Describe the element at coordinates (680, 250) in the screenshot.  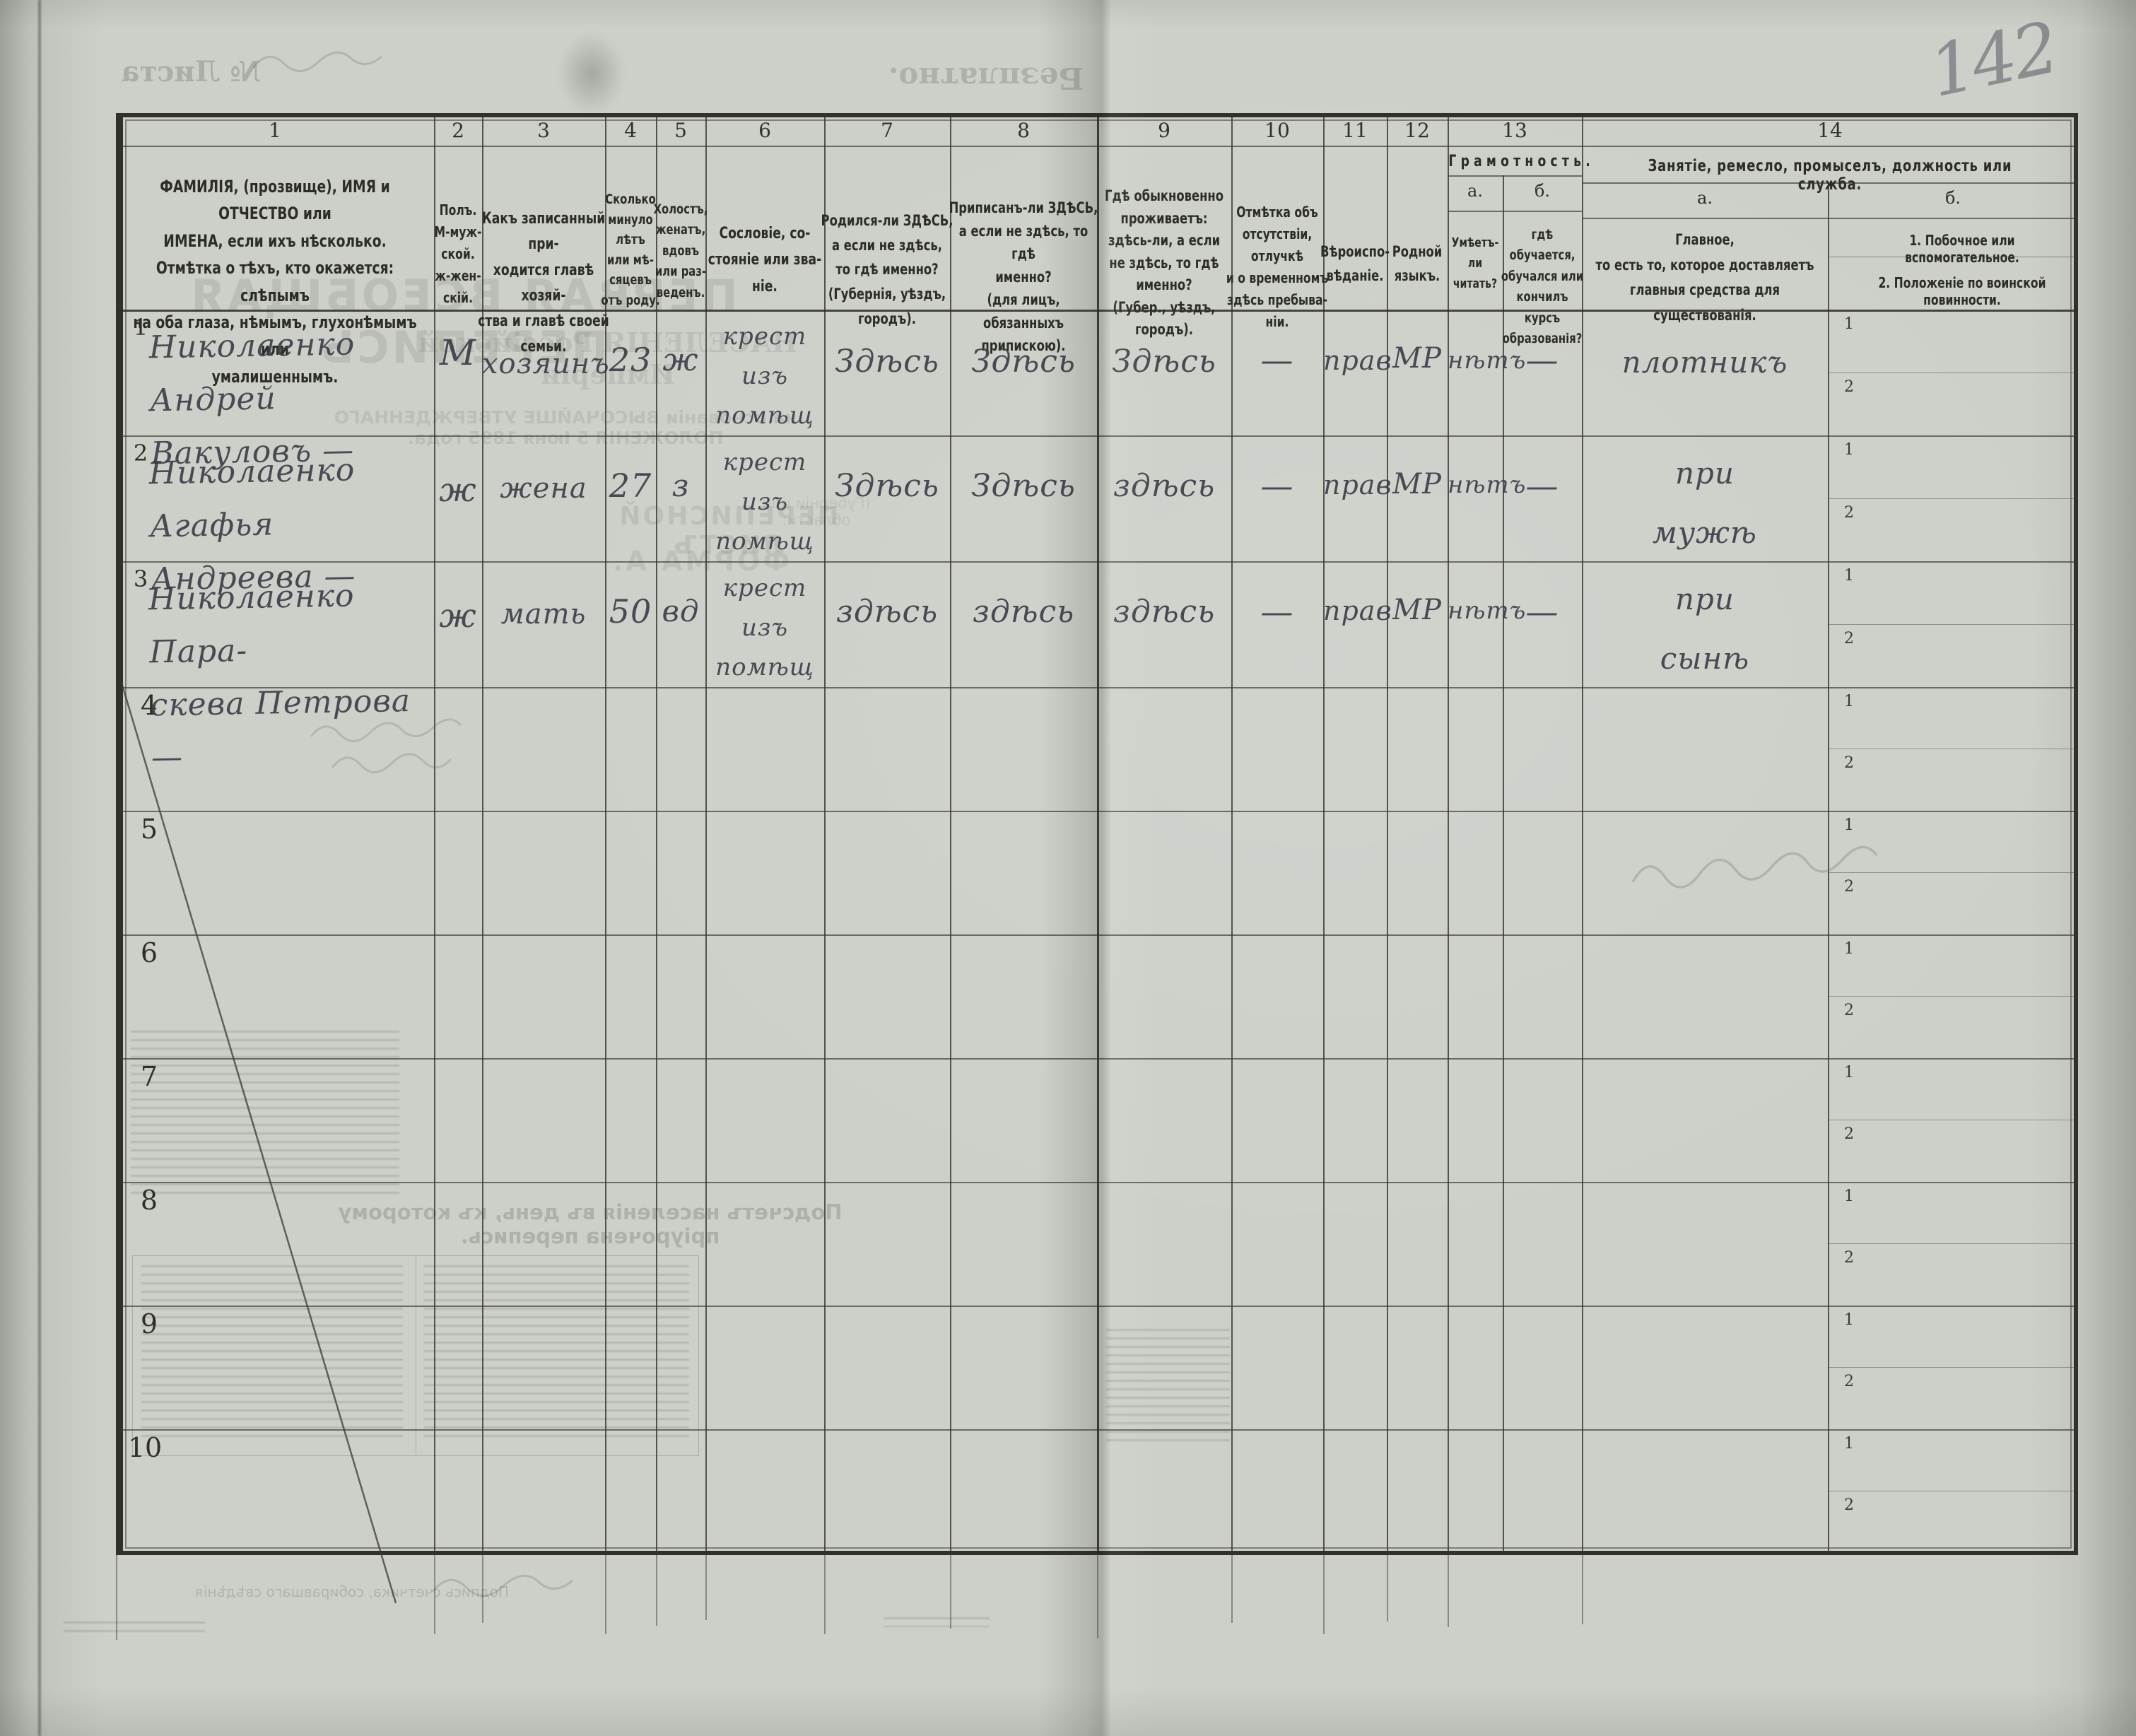
I see `header-marital: Холостъ, женатъ, вдовъ или раз- веденъ.` at that location.